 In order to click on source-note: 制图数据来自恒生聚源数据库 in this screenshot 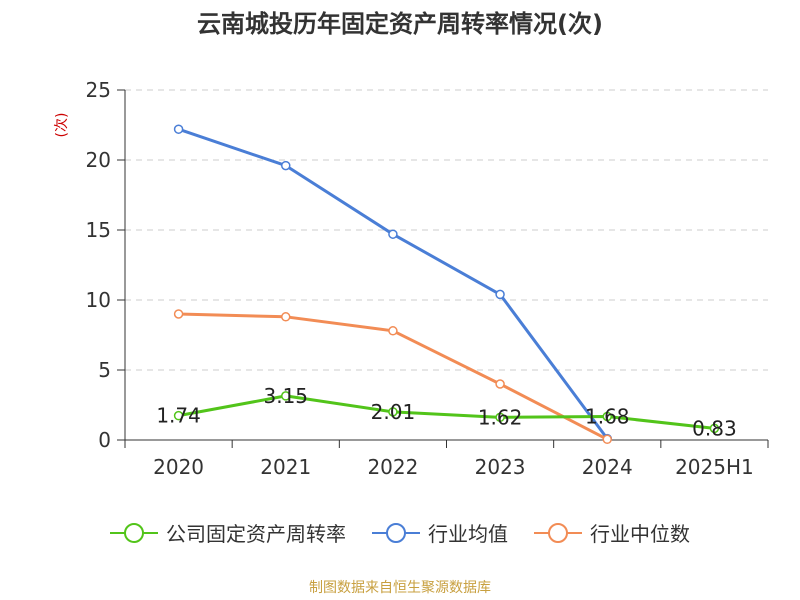, I will do `click(400, 588)`.